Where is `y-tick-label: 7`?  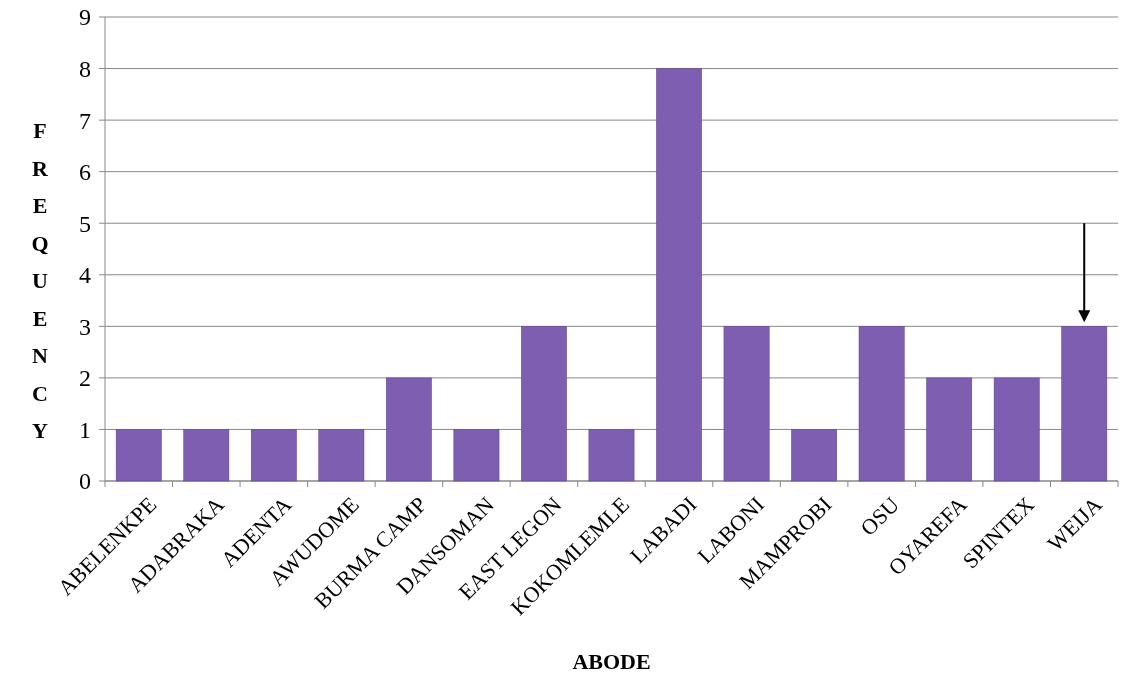
y-tick-label: 7 is located at coordinates (85, 120).